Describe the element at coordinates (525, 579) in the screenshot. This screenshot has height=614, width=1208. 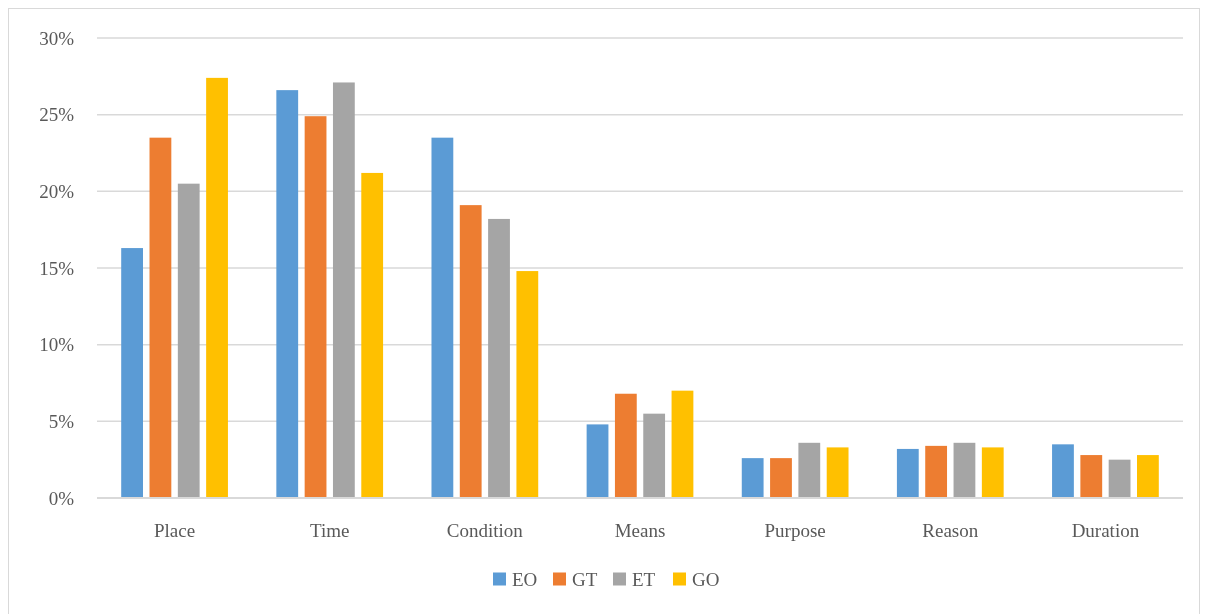
I see `legend-label: EO` at that location.